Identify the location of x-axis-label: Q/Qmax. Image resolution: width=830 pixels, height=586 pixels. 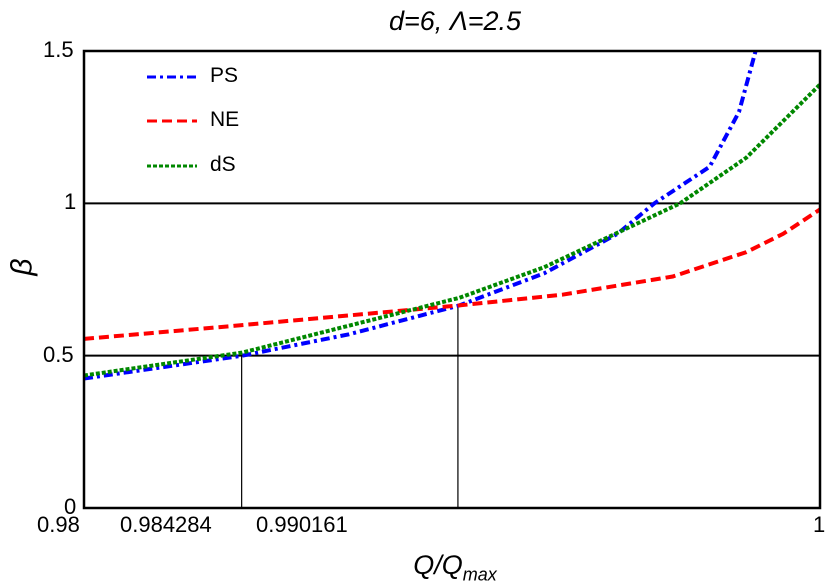
(455, 567).